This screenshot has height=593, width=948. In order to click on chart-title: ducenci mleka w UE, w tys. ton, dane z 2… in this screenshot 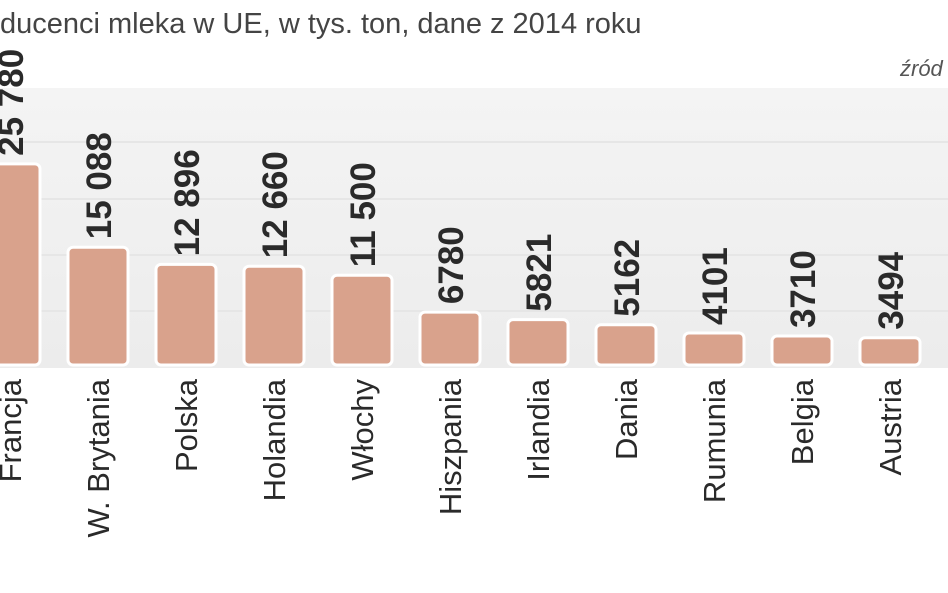, I will do `click(321, 24)`.